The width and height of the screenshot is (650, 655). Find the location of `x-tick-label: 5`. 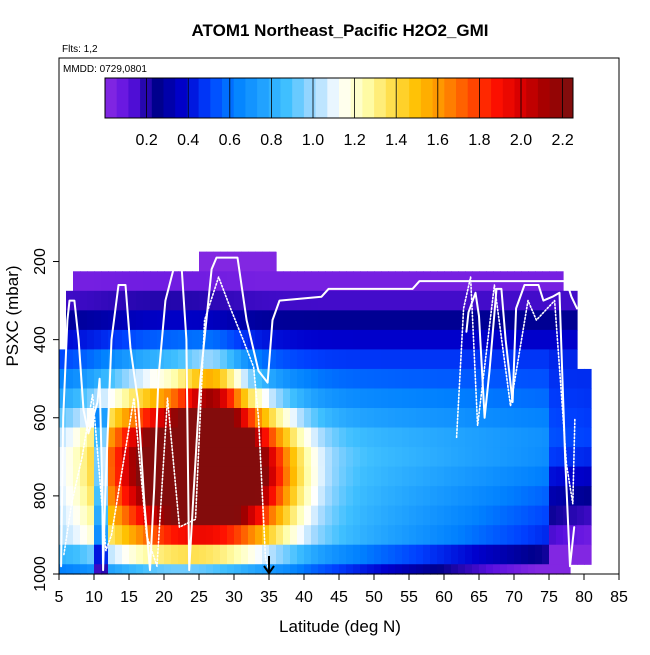

x-tick-label: 5 is located at coordinates (59, 597).